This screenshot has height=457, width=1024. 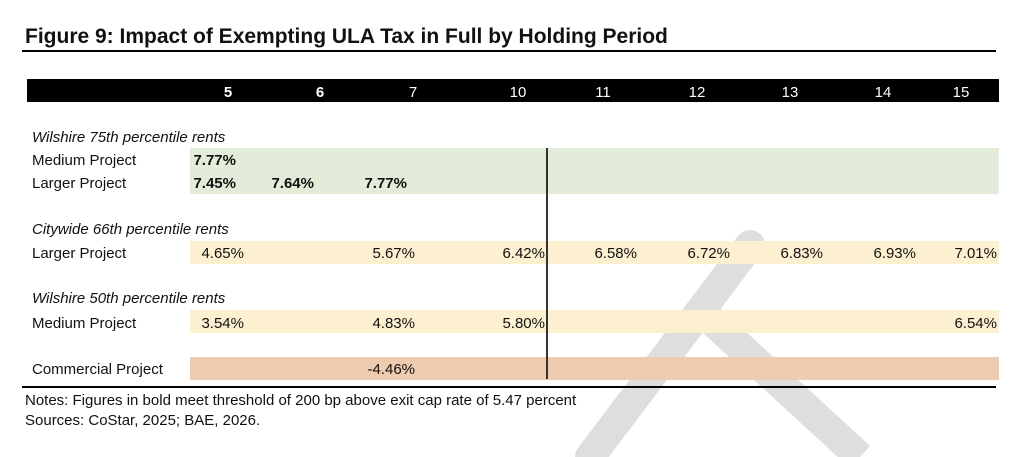 I want to click on group-label: Wilshire 75th percentile rents, so click(x=129, y=137).